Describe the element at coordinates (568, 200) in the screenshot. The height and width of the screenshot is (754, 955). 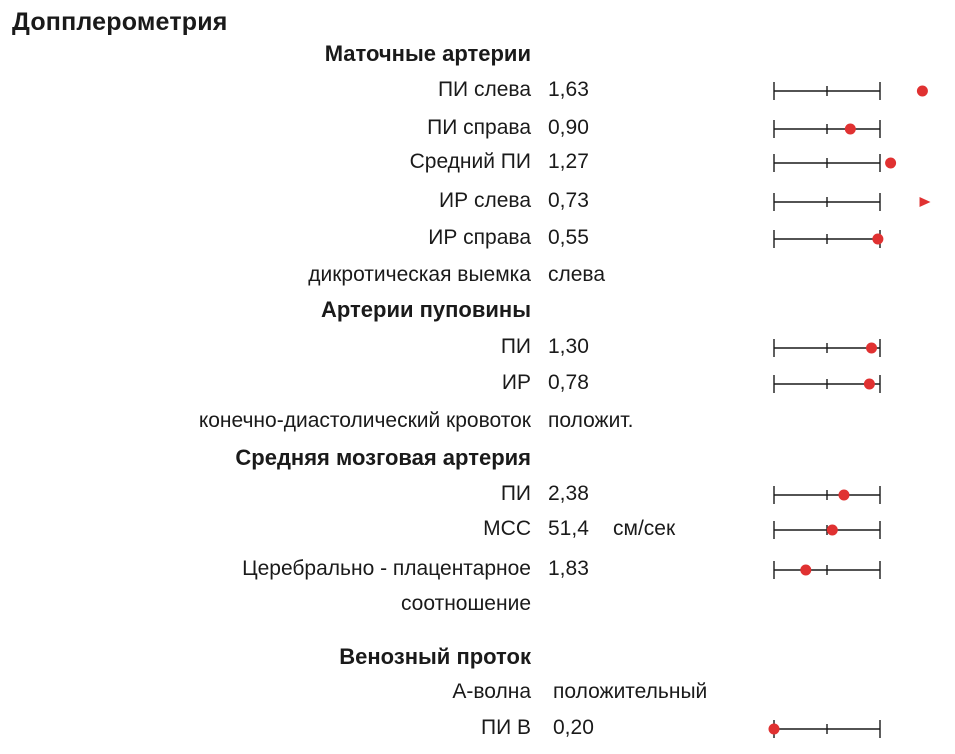
I see `row-value: 0,73` at that location.